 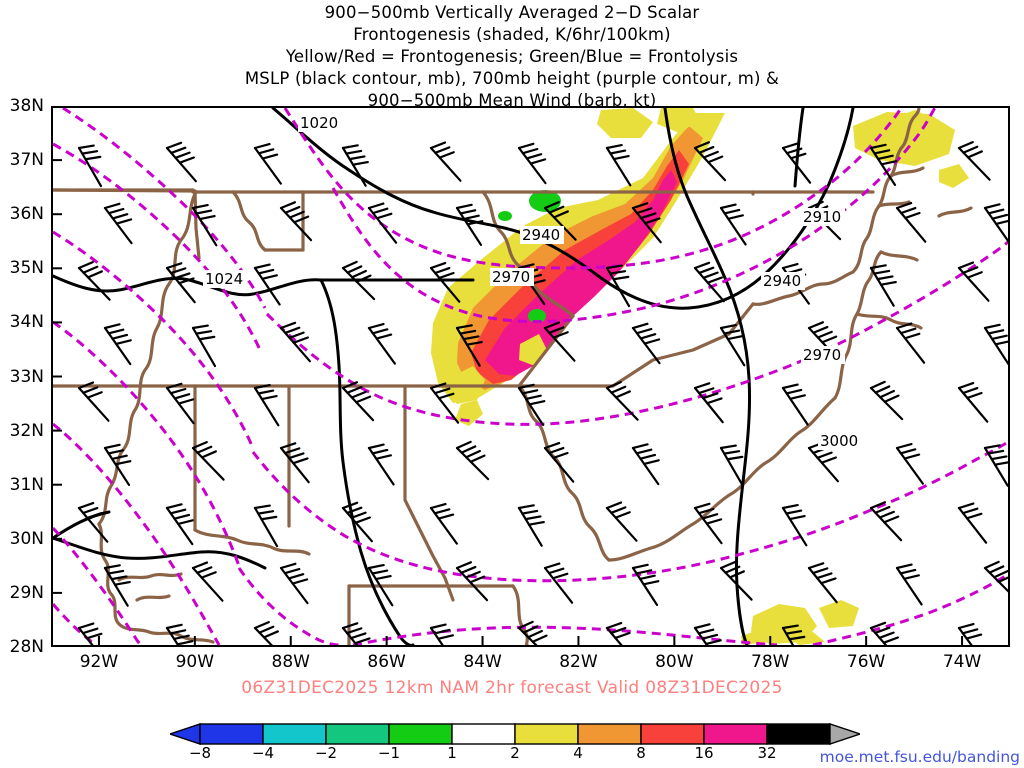 I want to click on lat-tick-34N: 34N, so click(x=26, y=322).